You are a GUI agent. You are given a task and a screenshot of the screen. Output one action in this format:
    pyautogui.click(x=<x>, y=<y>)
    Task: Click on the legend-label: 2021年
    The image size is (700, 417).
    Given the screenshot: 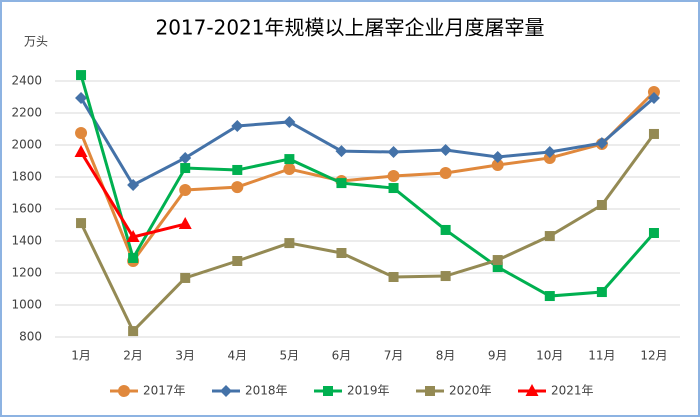 What is the action you would take?
    pyautogui.click(x=572, y=391)
    